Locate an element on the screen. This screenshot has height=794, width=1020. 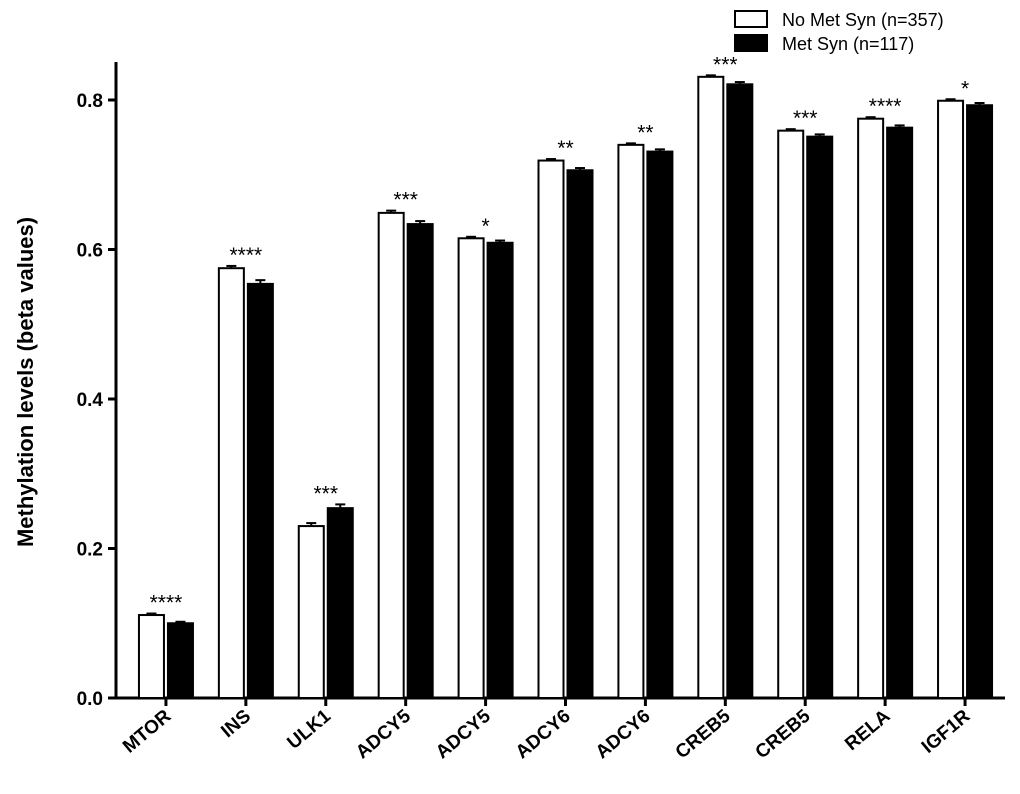
legend-label: No Met Syn (n=357) is located at coordinates (863, 20).